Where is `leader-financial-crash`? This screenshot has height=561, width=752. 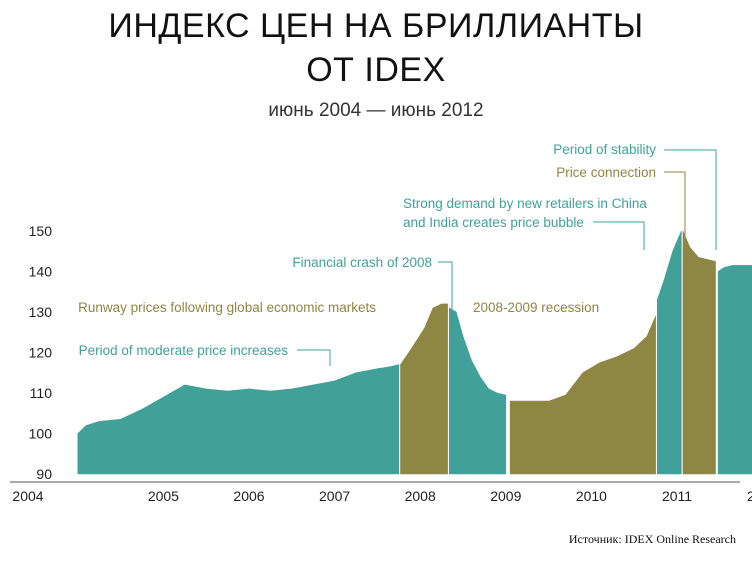 leader-financial-crash is located at coordinates (445, 297).